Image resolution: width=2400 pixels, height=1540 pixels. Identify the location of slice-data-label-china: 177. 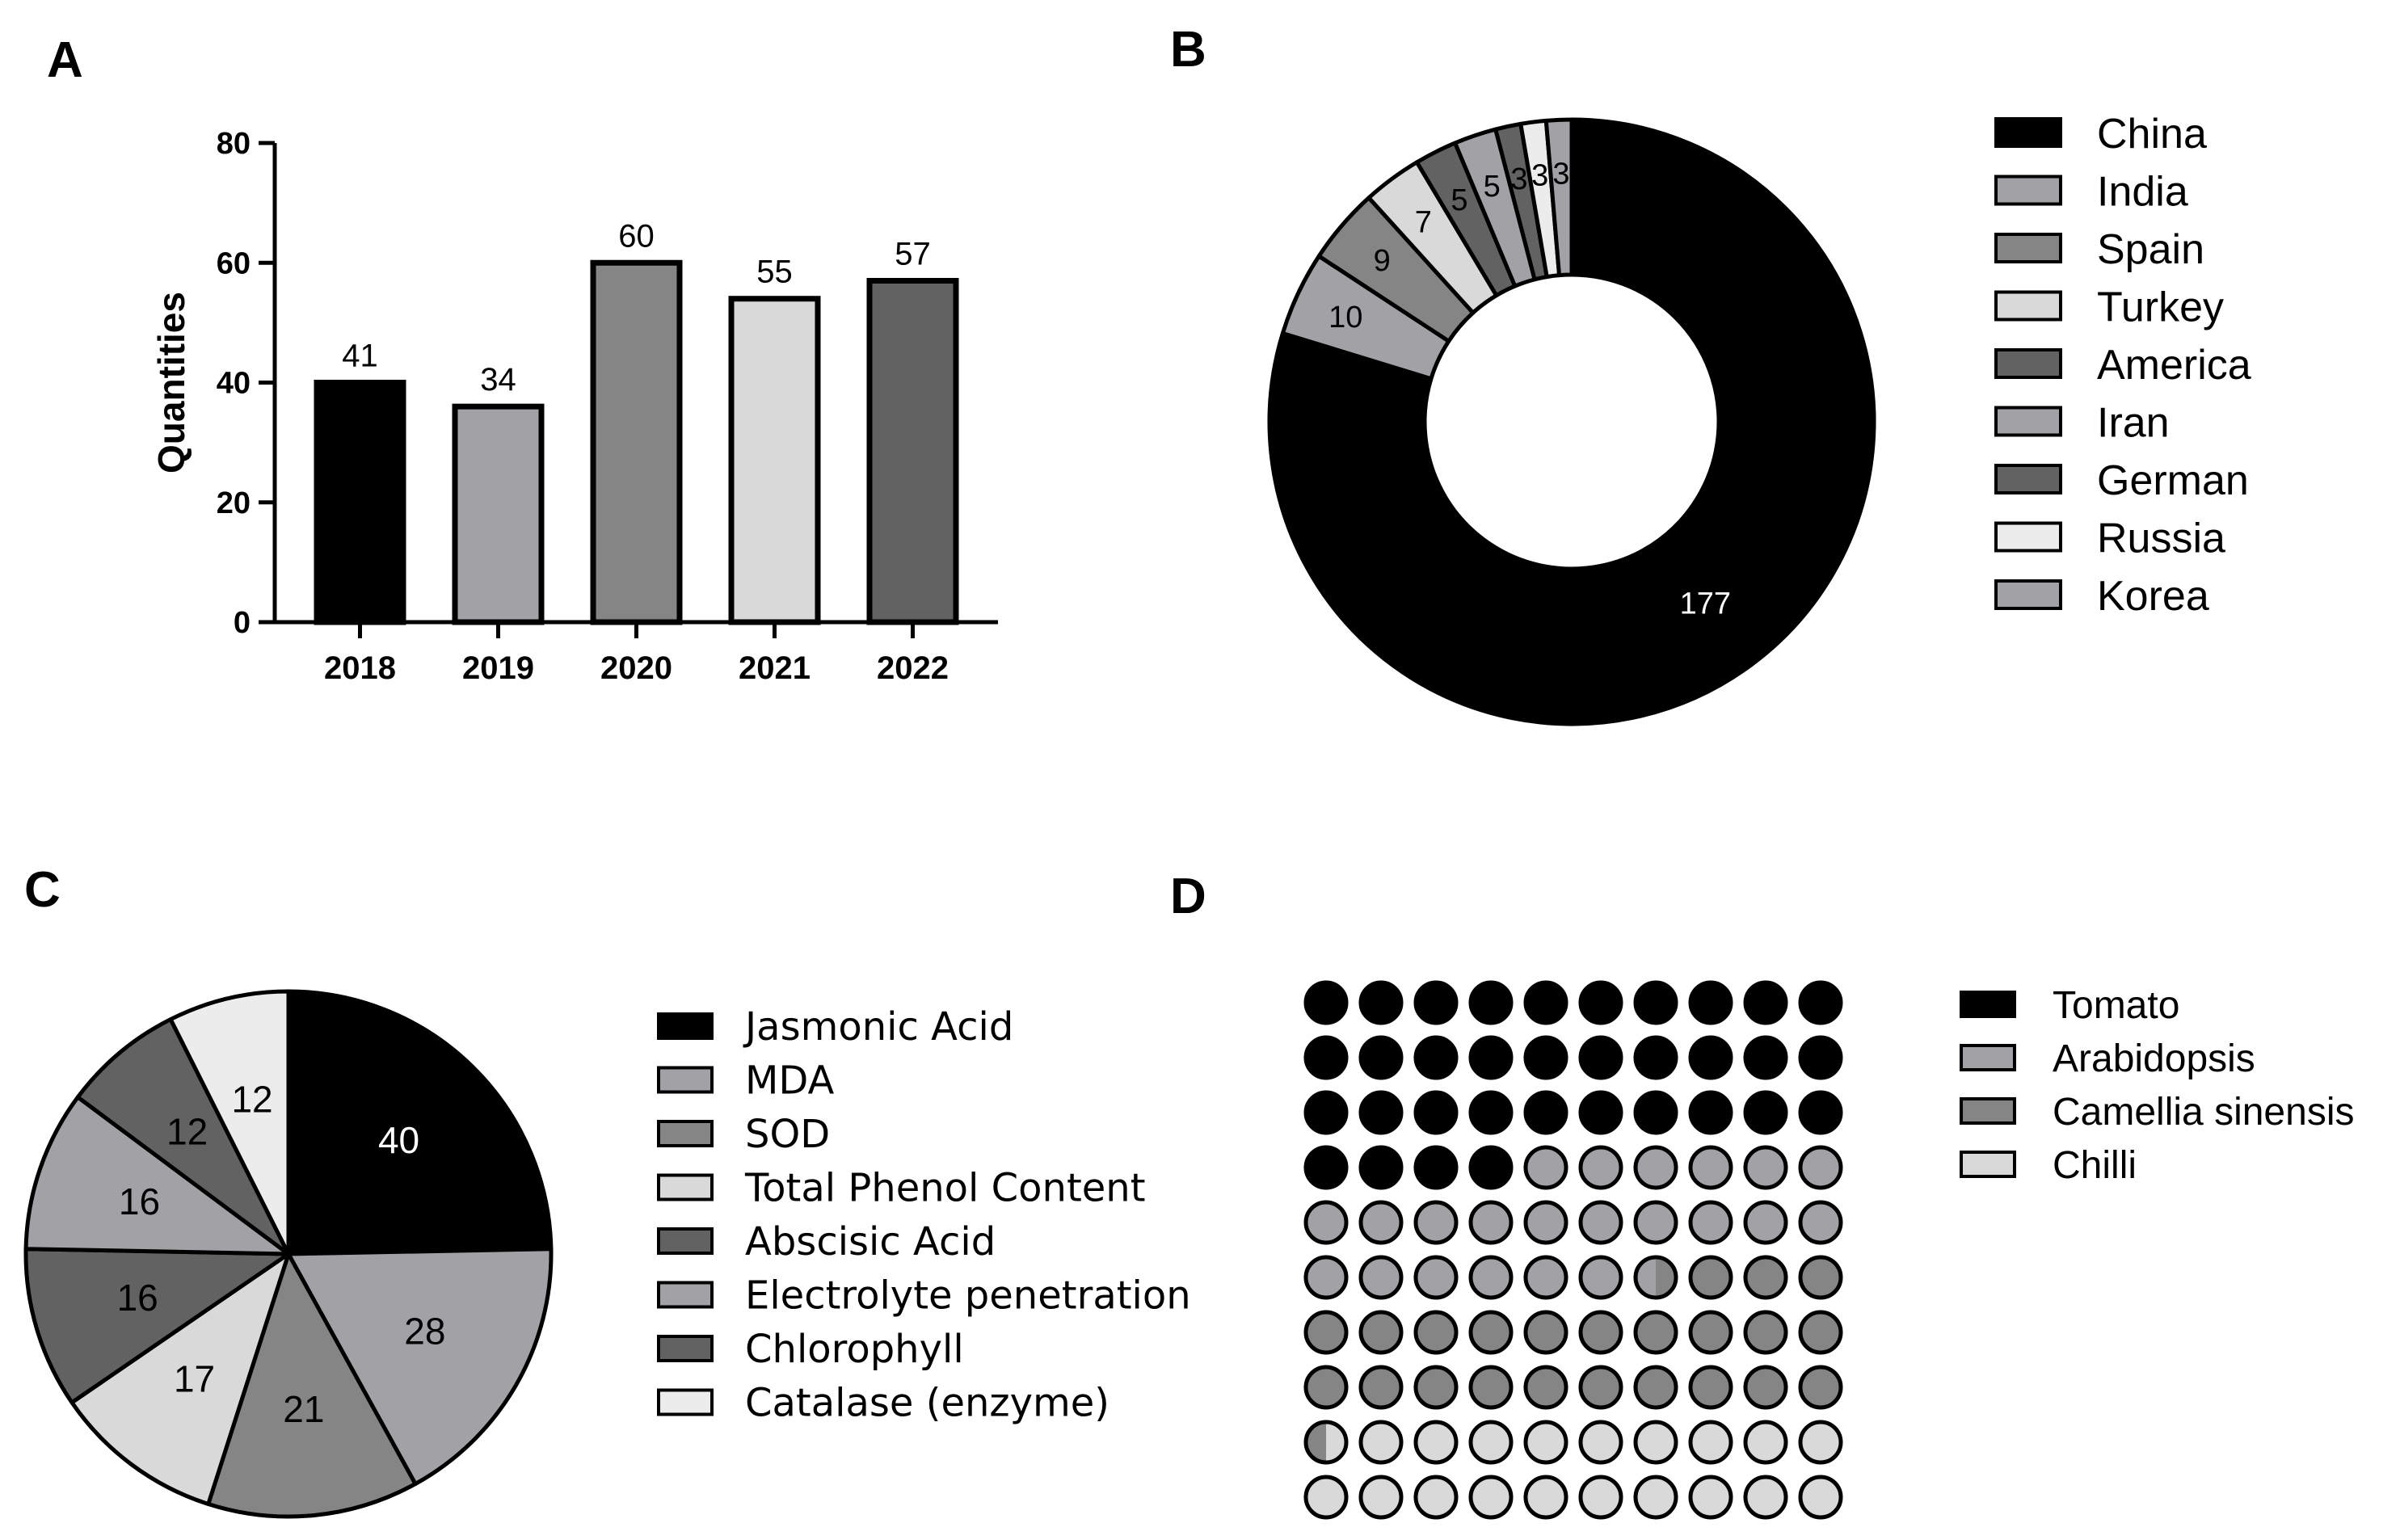
(1705, 604).